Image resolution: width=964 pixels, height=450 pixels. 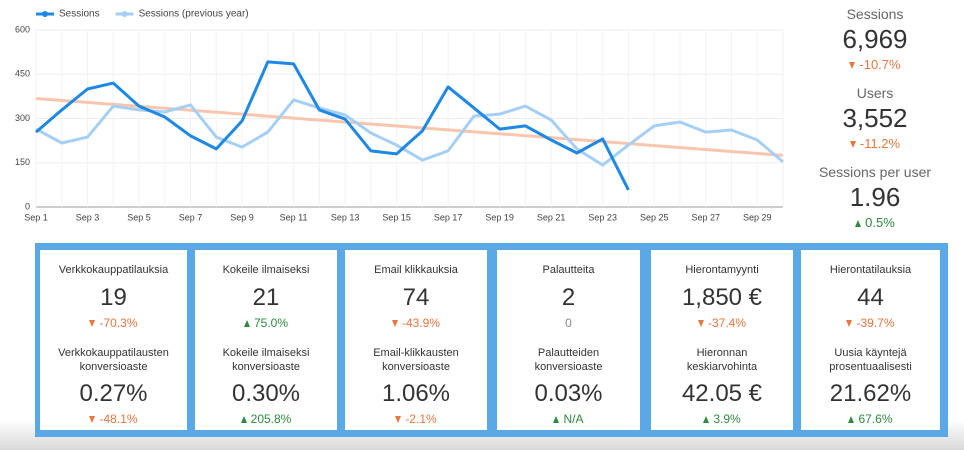 I want to click on scorecard-label: Sessions per user, so click(x=875, y=172).